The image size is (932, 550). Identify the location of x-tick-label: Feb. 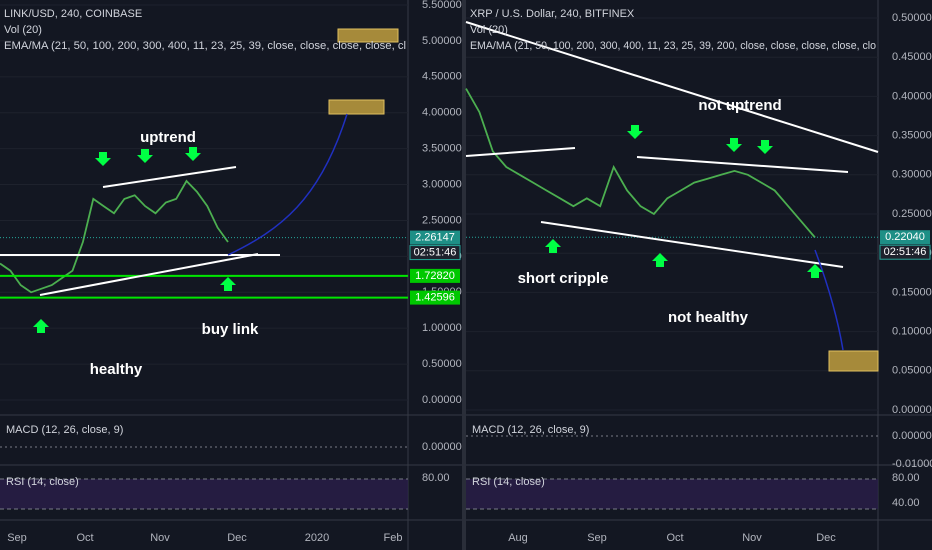
(393, 538).